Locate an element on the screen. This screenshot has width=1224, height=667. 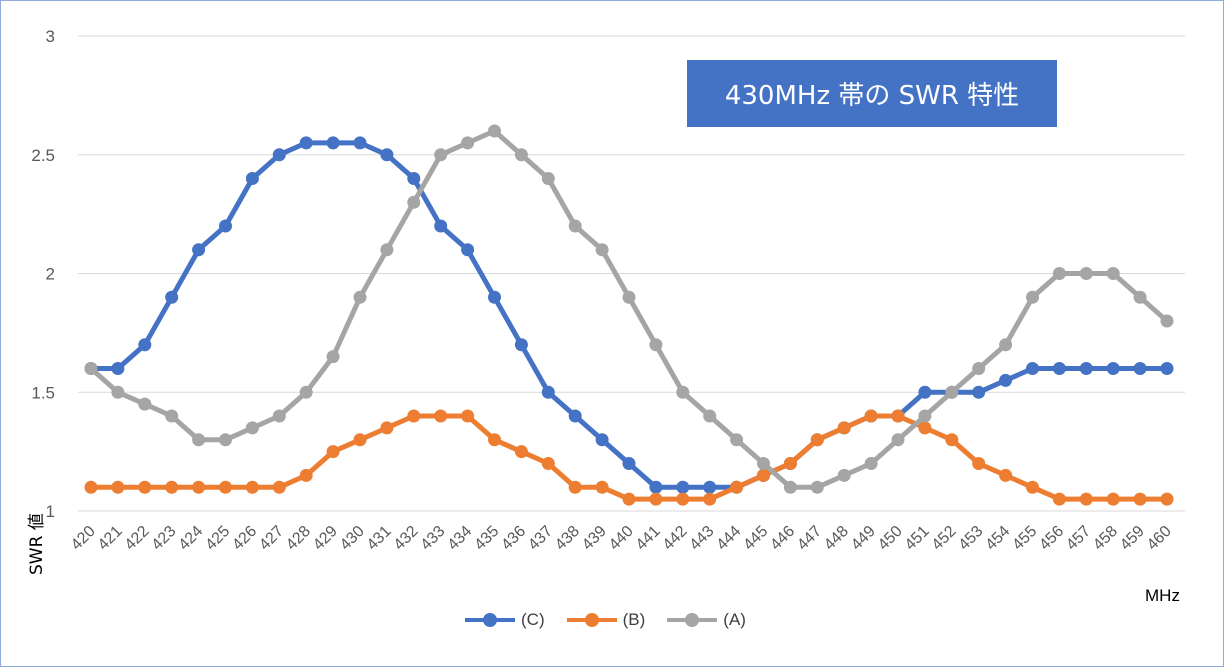
x-tick-label: 425 is located at coordinates (217, 538).